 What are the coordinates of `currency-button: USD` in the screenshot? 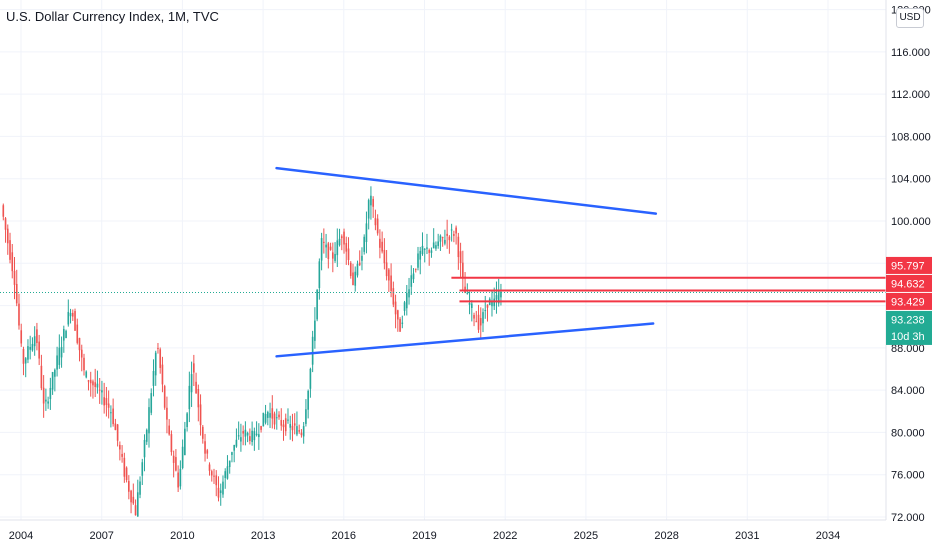 It's located at (910, 18).